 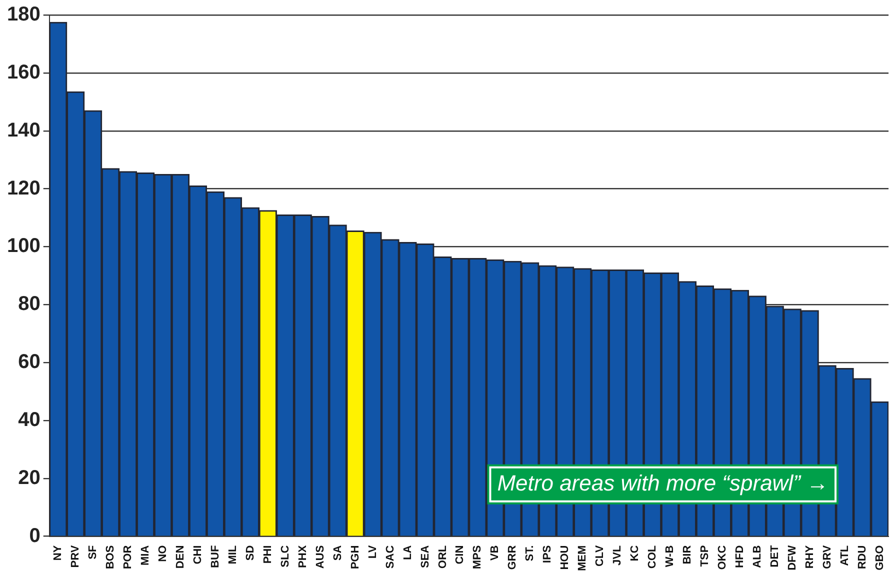 What do you see at coordinates (722, 557) in the screenshot?
I see `x-tick-label: OKC` at bounding box center [722, 557].